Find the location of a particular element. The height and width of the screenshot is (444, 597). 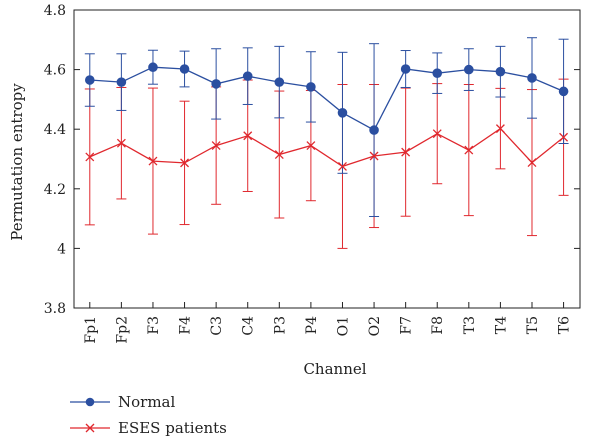

legend-label: ESES patients is located at coordinates (172, 428).